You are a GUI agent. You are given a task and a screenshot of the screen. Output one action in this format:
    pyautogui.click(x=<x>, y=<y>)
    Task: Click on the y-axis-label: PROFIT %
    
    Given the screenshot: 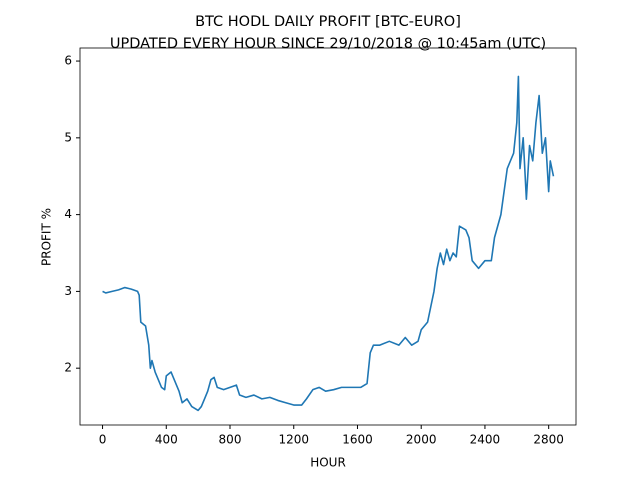 What is the action you would take?
    pyautogui.click(x=47, y=237)
    